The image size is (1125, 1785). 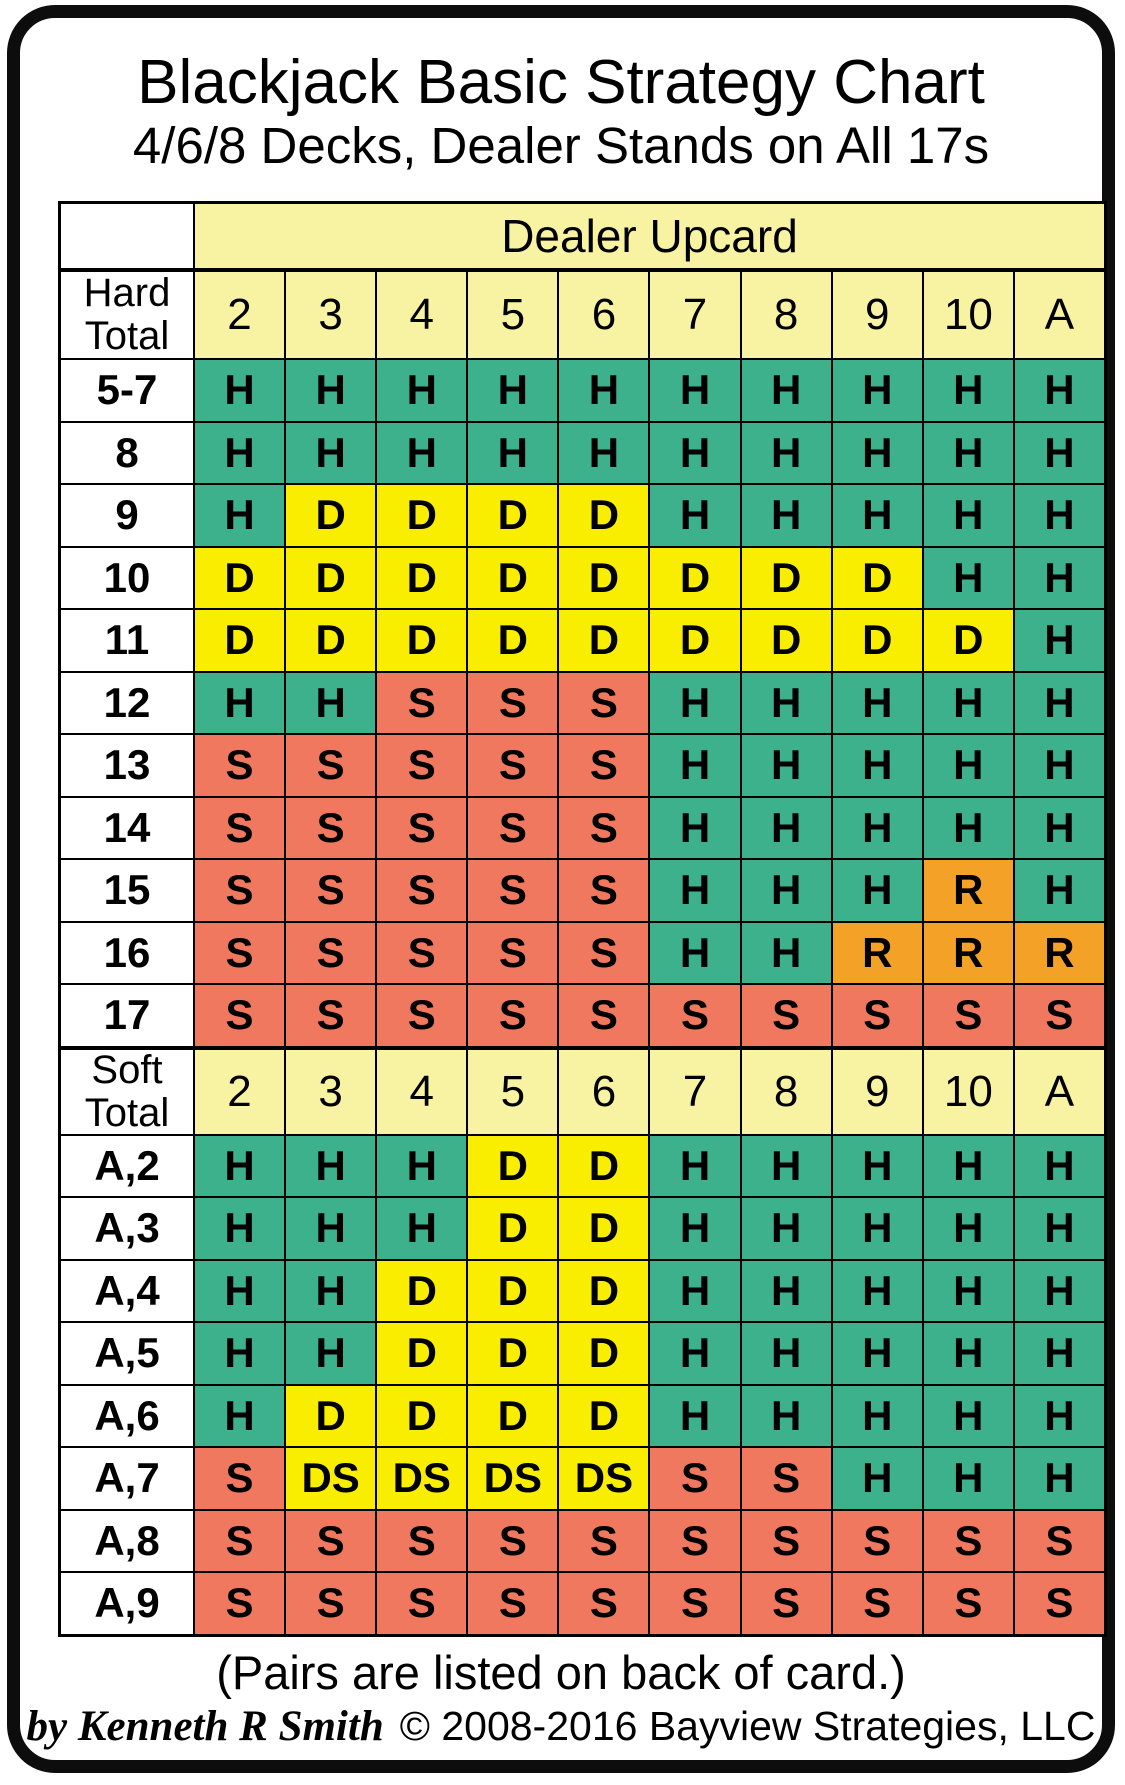 What do you see at coordinates (127, 951) in the screenshot?
I see `hand-label: 16` at bounding box center [127, 951].